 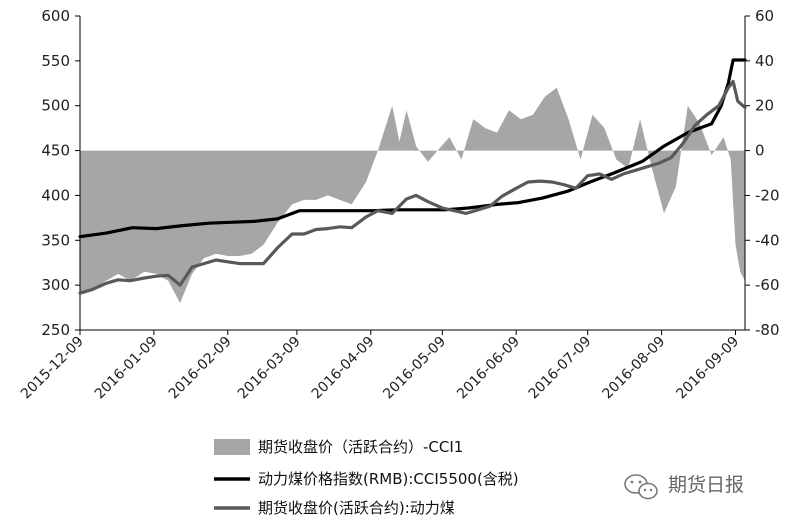 I want to click on x-tick-label: 2016-09-09, so click(x=707, y=368).